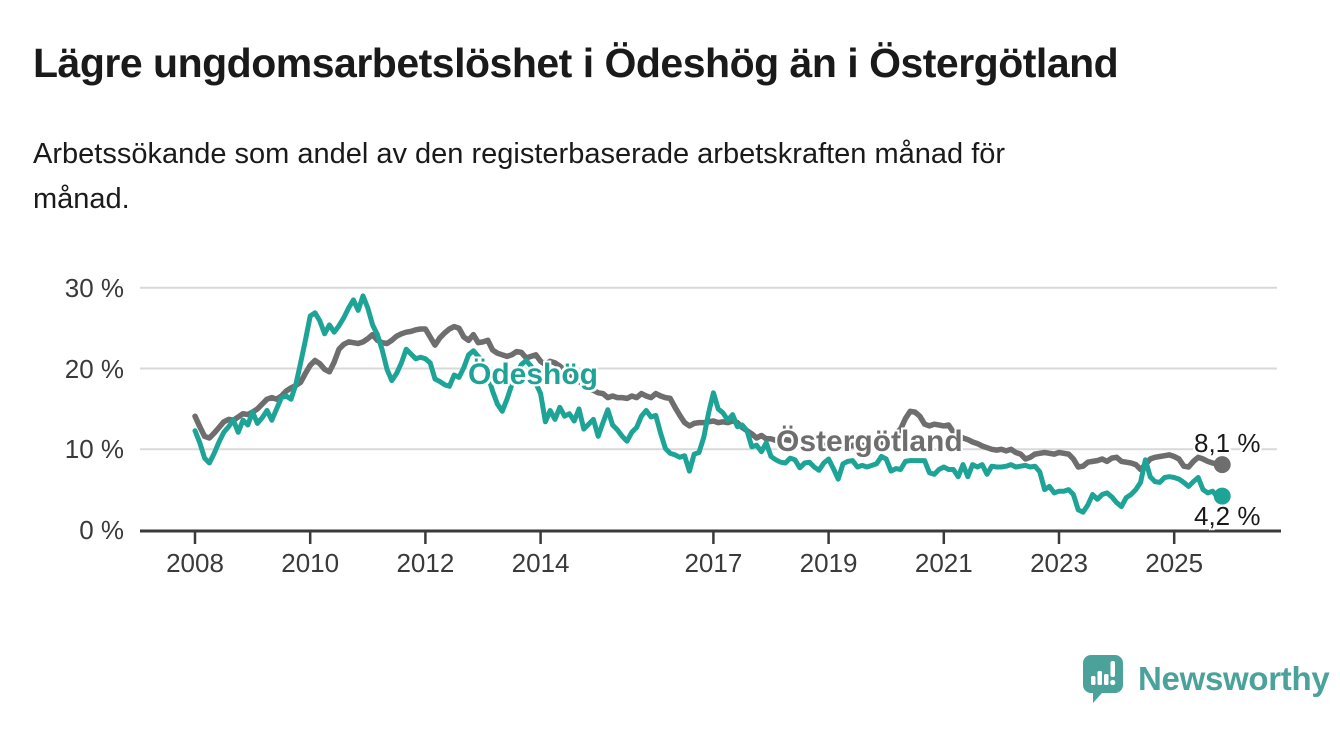 Image resolution: width=1340 pixels, height=734 pixels. What do you see at coordinates (1222, 465) in the screenshot?
I see `series-end-dot-ostergotland` at bounding box center [1222, 465].